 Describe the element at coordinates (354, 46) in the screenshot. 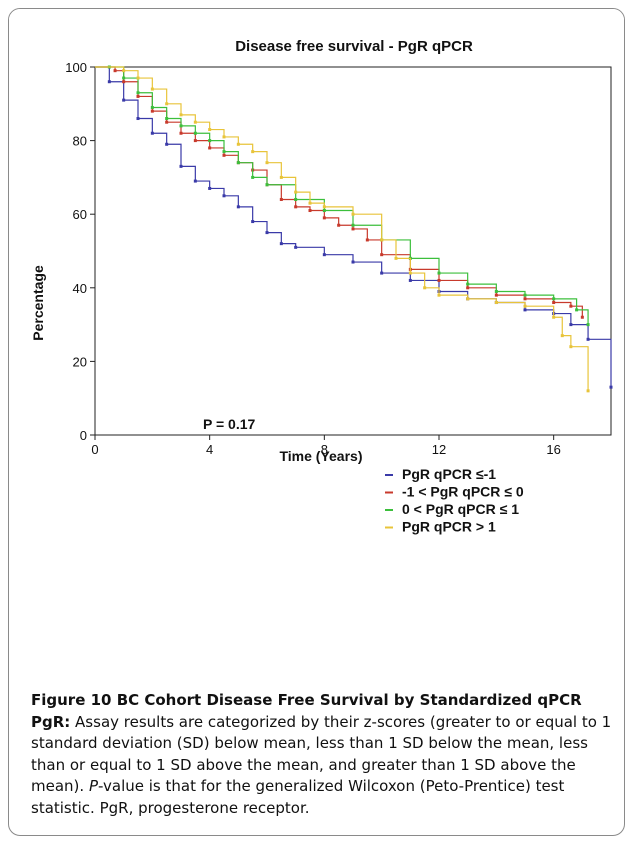

I see `chart-title: Disease free survival - PgR qPCR` at that location.